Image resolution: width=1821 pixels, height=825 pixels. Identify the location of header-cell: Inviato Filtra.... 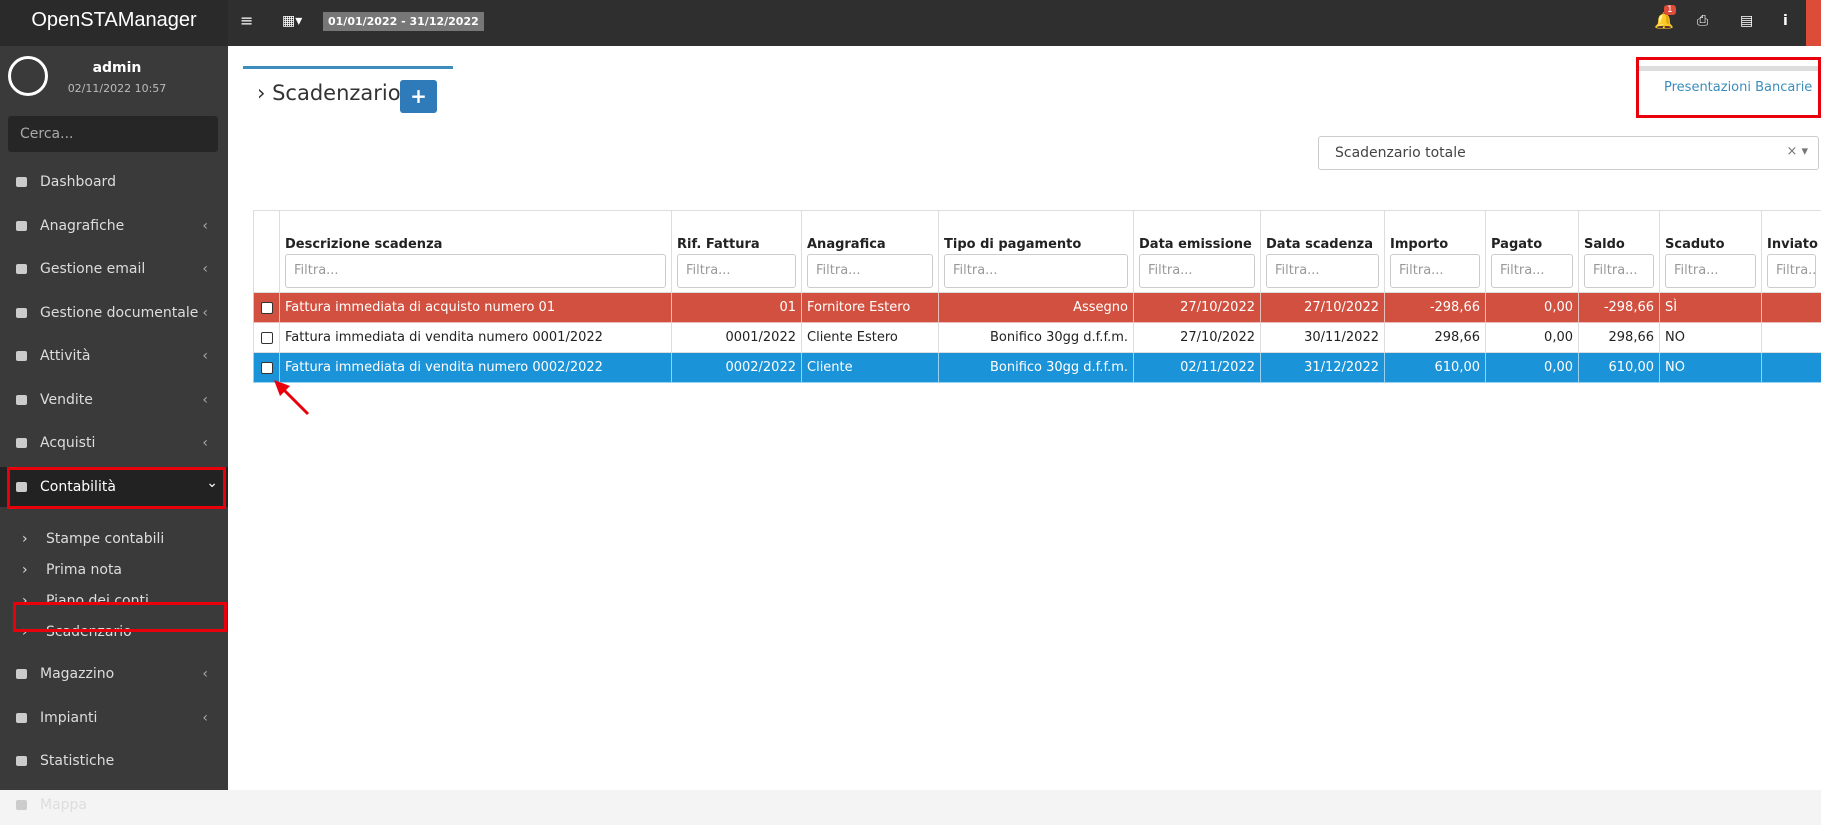
(1791, 252).